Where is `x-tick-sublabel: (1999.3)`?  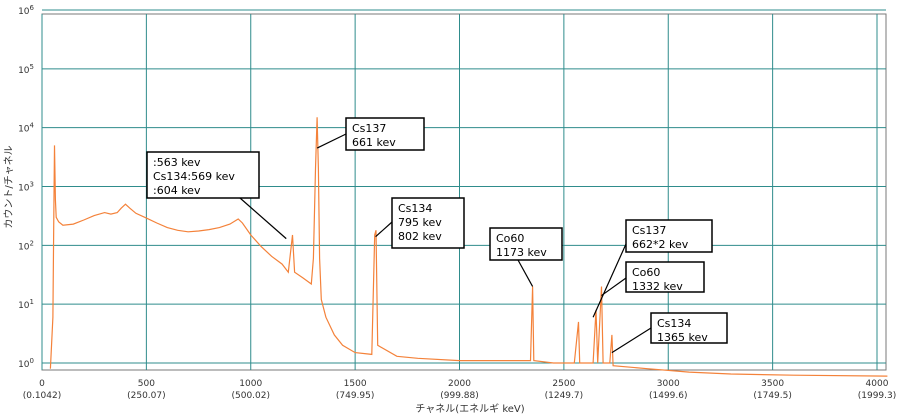 x-tick-sublabel: (1999.3) is located at coordinates (877, 396).